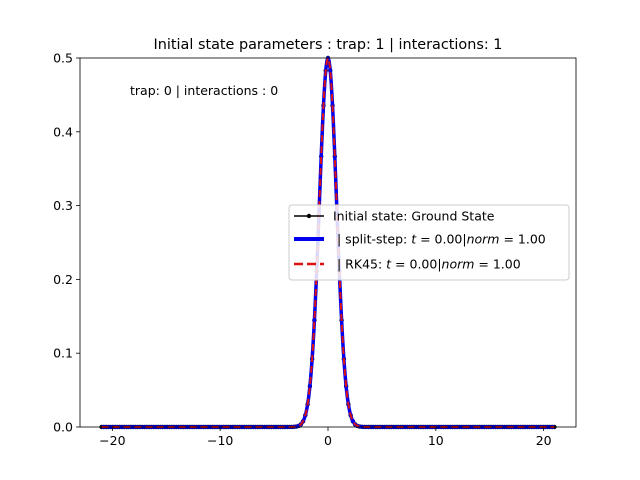 This screenshot has width=640, height=480. I want to click on x-tick-label: −10, so click(220, 440).